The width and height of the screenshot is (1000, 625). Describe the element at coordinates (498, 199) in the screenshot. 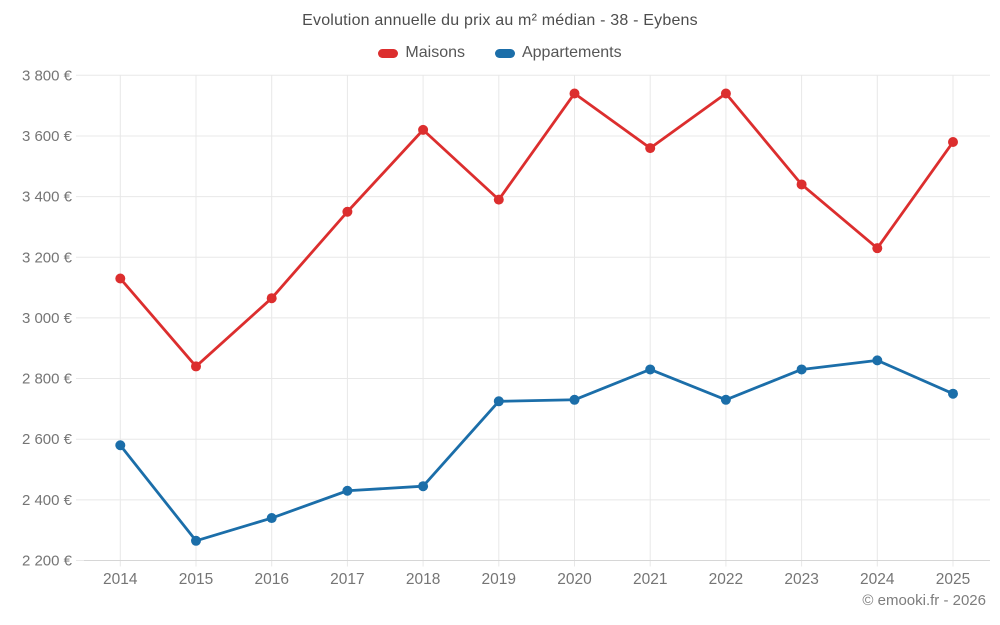

I see `data-point-maisons-2019` at that location.